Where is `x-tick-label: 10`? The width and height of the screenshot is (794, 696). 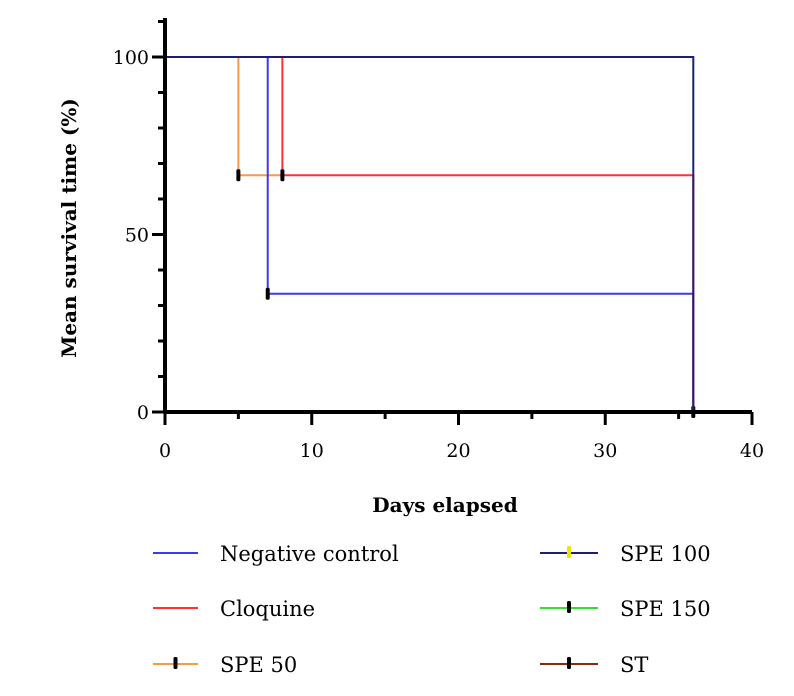 x-tick-label: 10 is located at coordinates (312, 451).